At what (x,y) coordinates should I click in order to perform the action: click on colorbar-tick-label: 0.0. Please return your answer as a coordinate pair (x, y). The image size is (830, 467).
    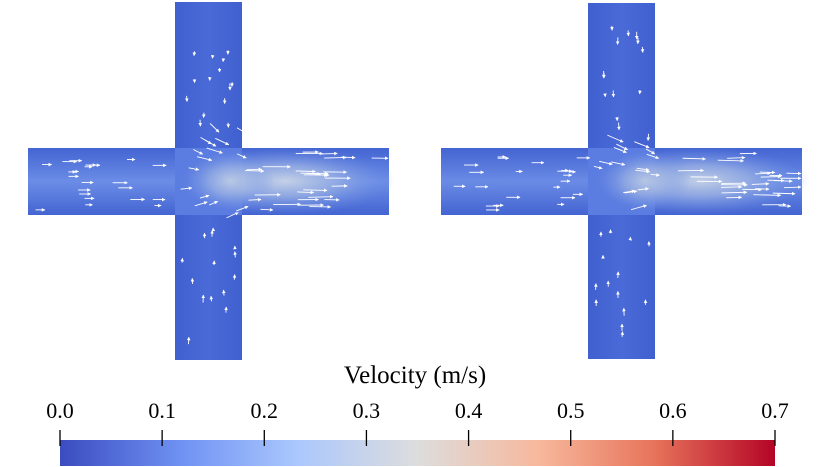
    Looking at the image, I should click on (60, 410).